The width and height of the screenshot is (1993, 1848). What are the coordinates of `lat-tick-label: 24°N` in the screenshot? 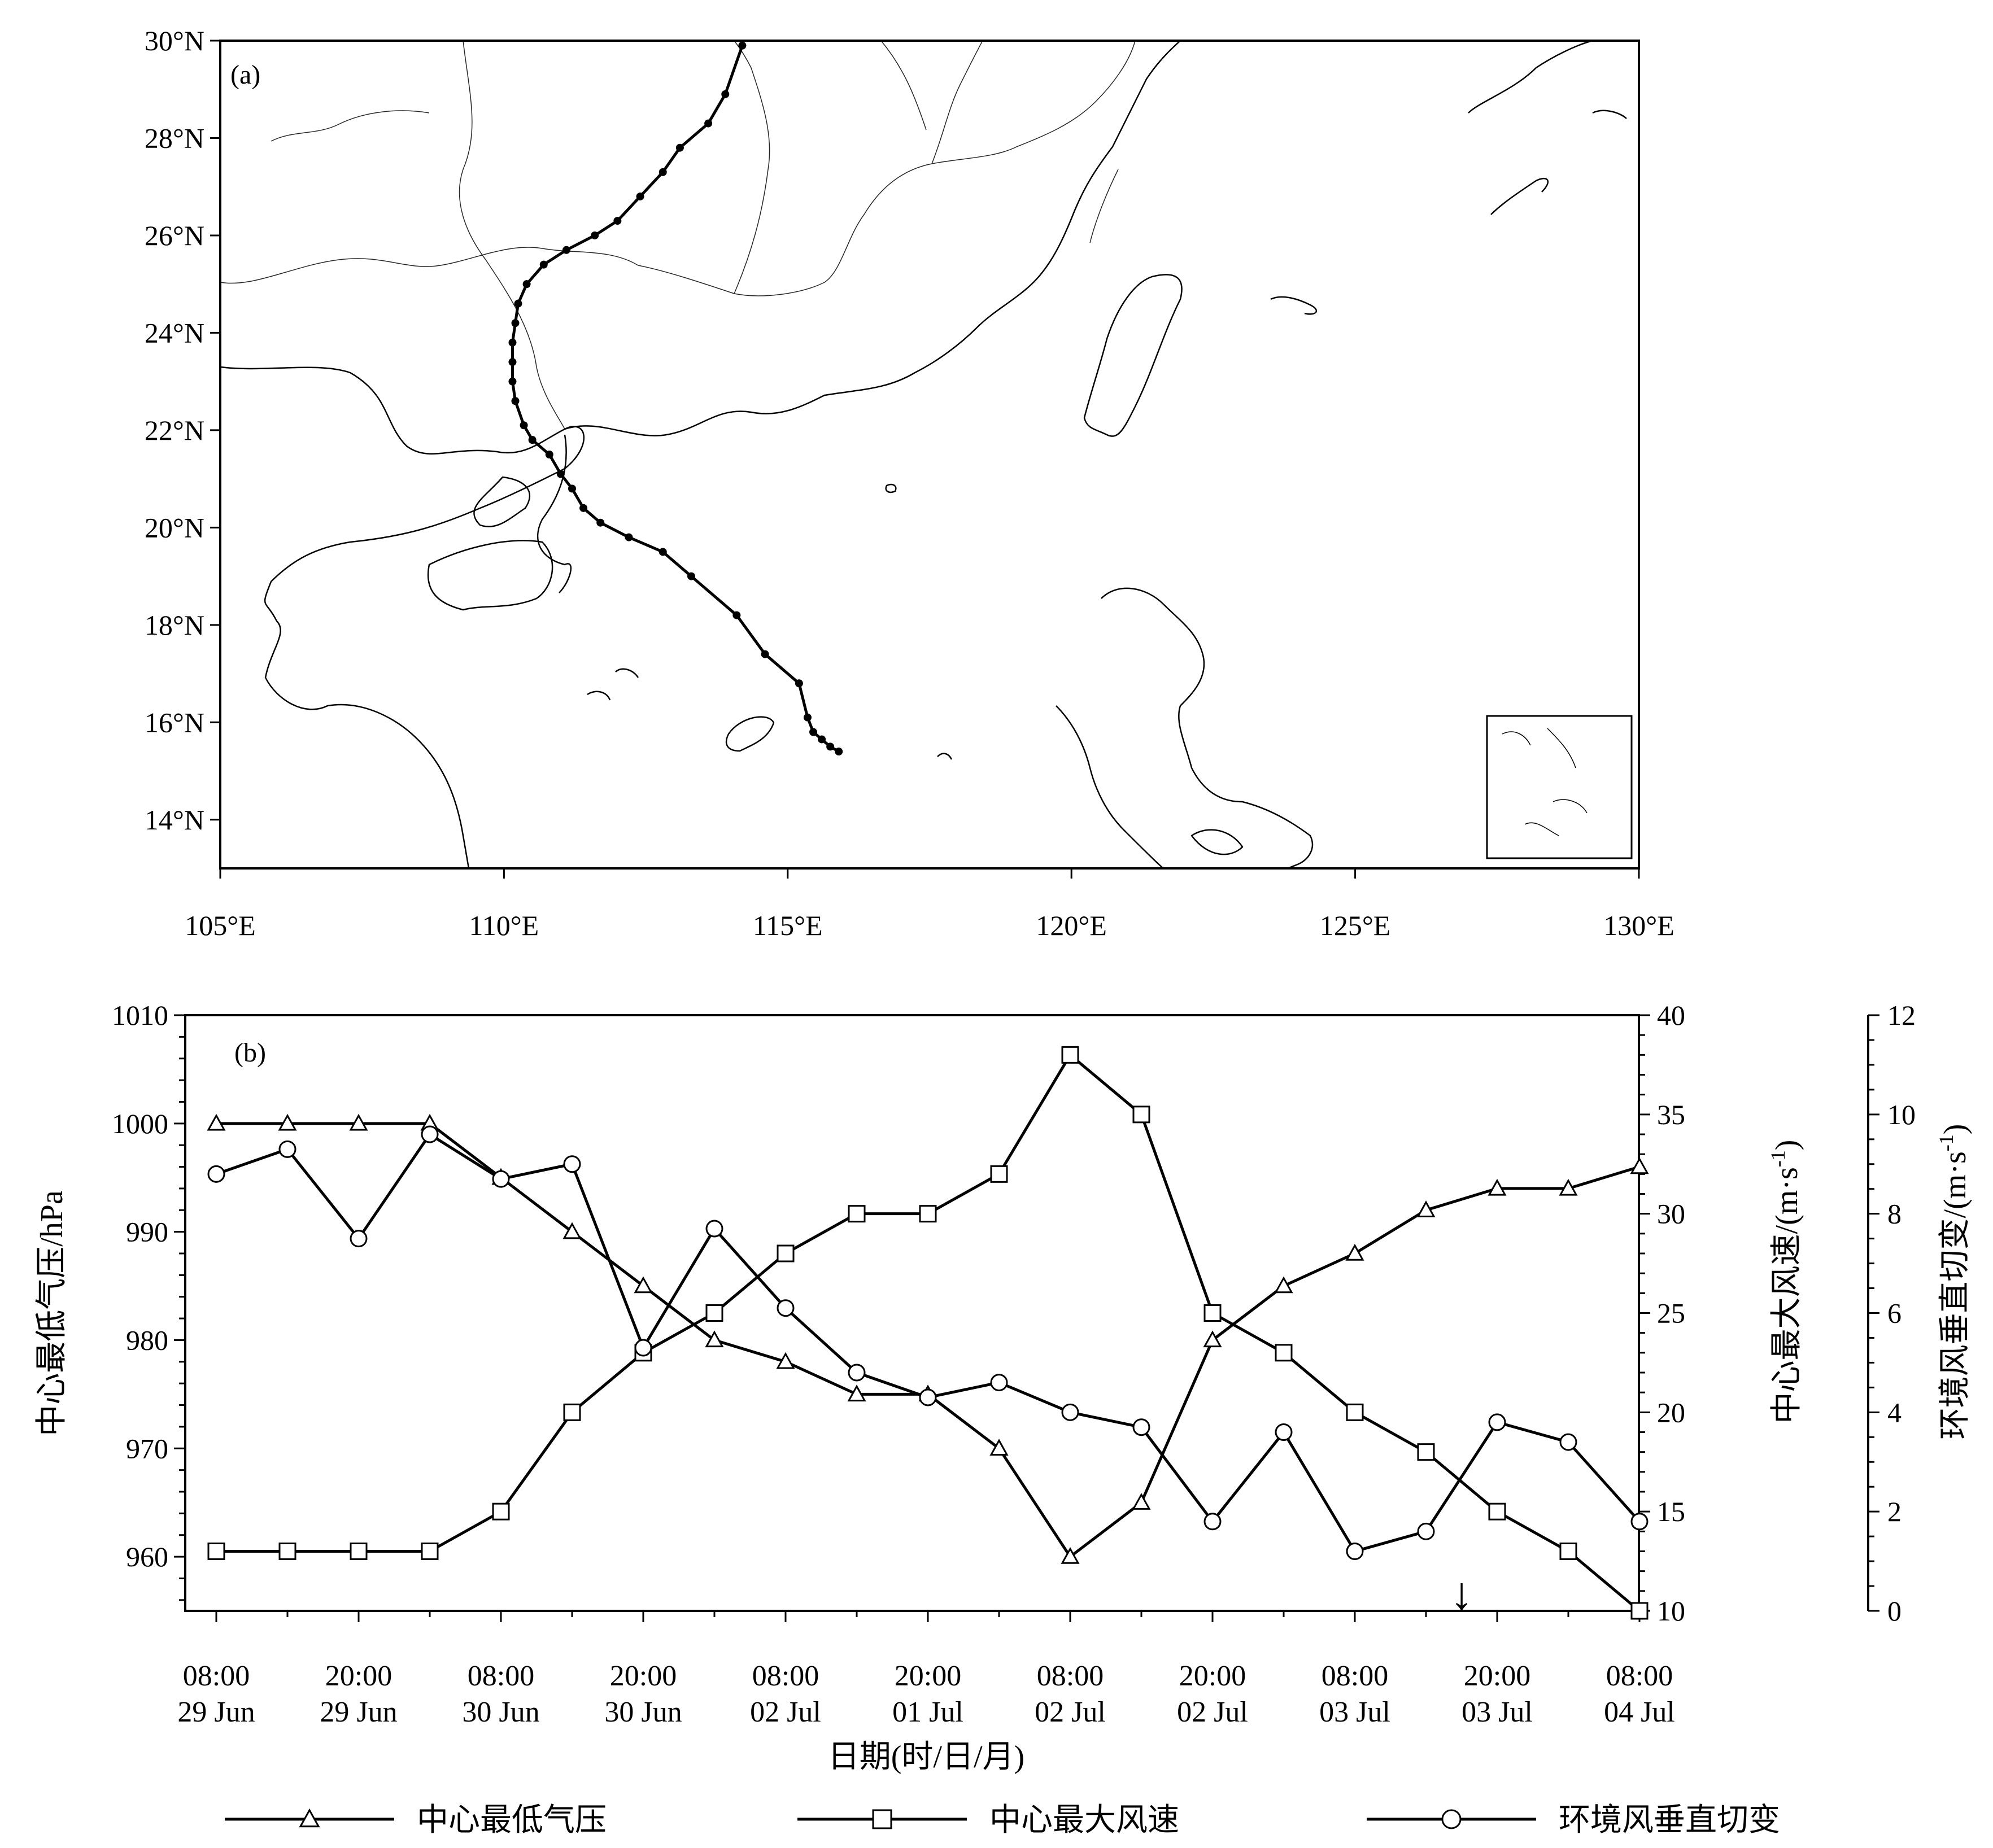 It's located at (174, 333).